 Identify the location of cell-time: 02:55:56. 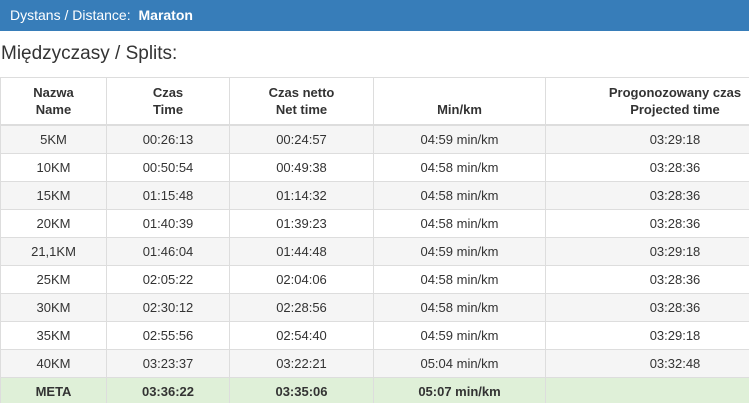
(168, 335).